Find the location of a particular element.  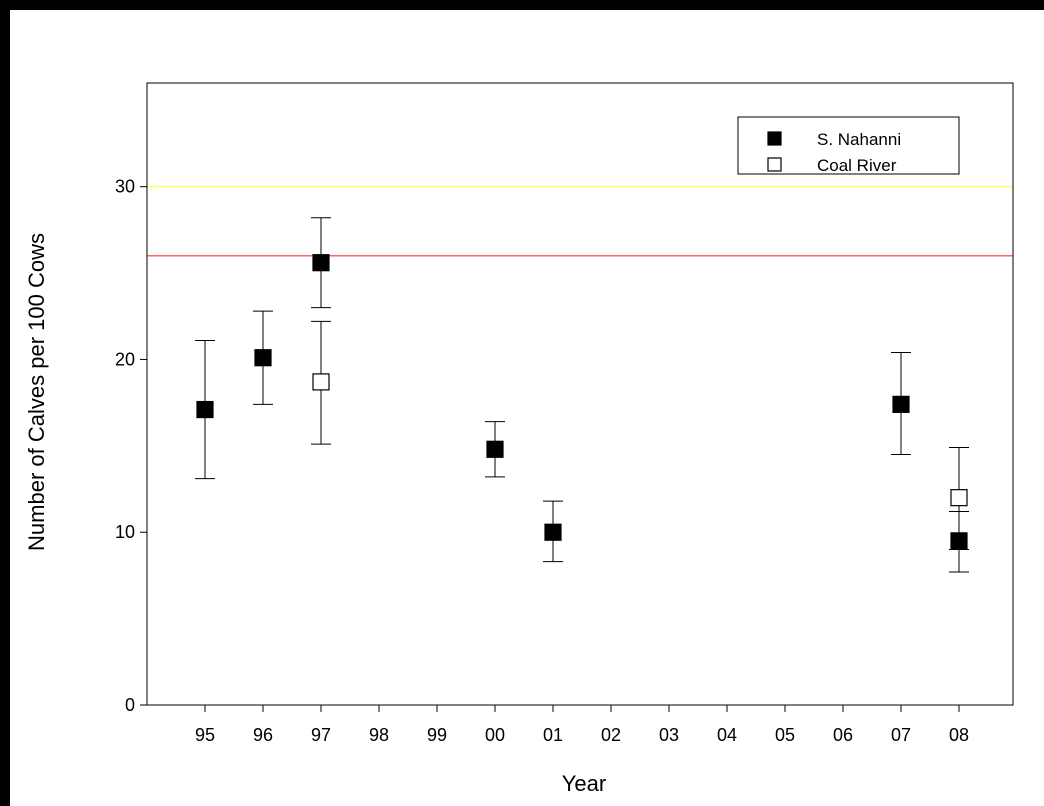

top-border-bar is located at coordinates (522, 5).